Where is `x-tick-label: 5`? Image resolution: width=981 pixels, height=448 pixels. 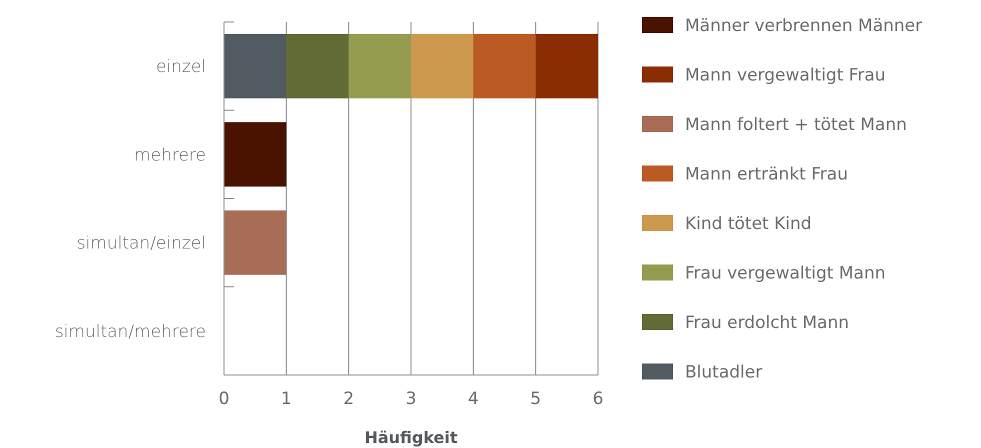 x-tick-label: 5 is located at coordinates (536, 399).